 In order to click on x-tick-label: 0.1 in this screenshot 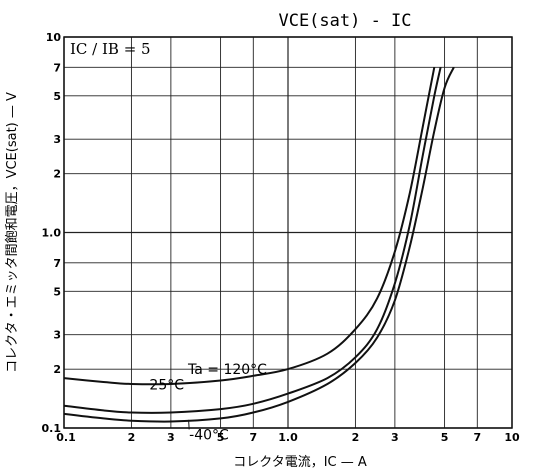, I will do `click(66, 437)`.